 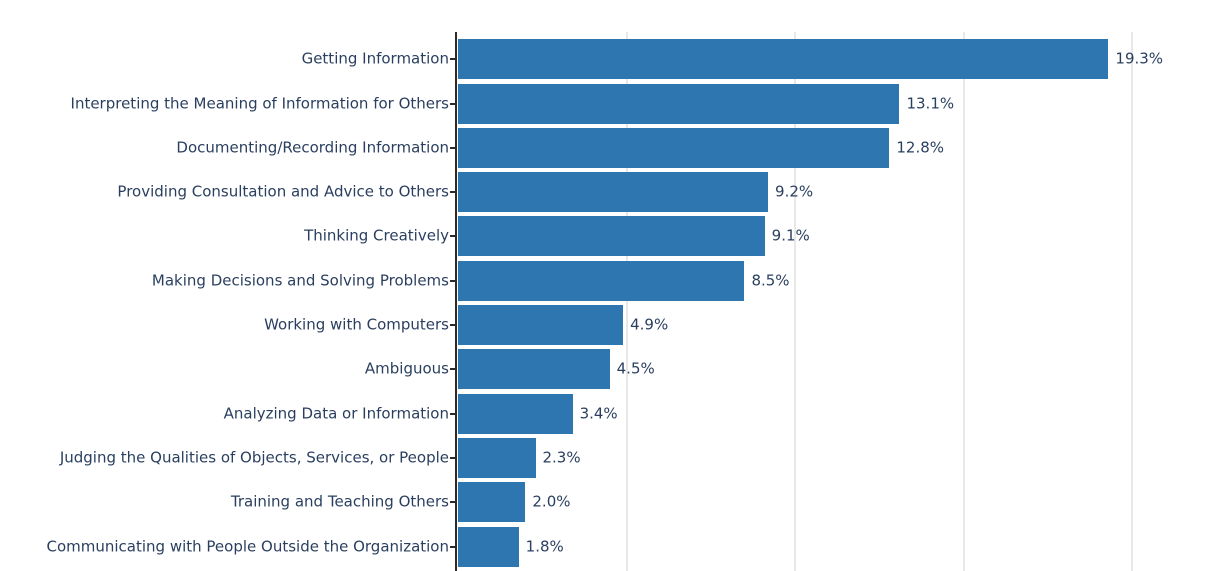 I want to click on bar-row: Analyzing Data or Information 3.4%, so click(x=607, y=414).